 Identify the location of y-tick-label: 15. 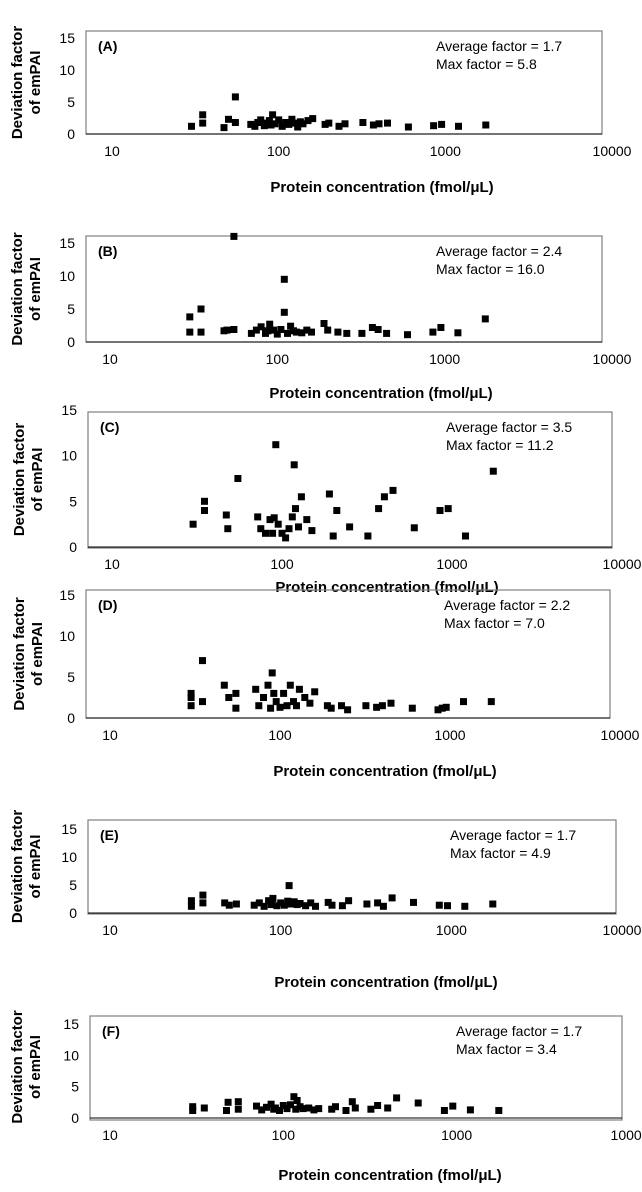
(67, 38).